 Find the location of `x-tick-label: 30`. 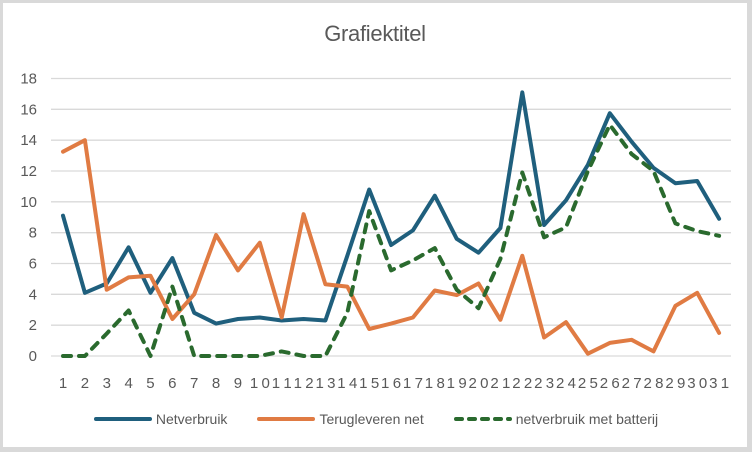

x-tick-label: 30 is located at coordinates (697, 383).